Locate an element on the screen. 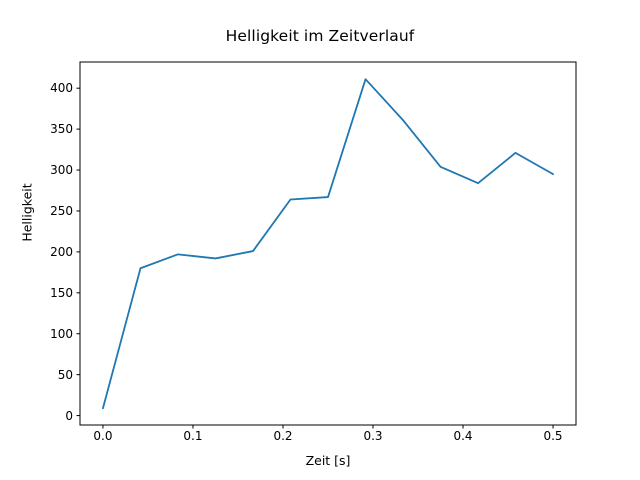  x-tick-label: 0.5 is located at coordinates (553, 436).